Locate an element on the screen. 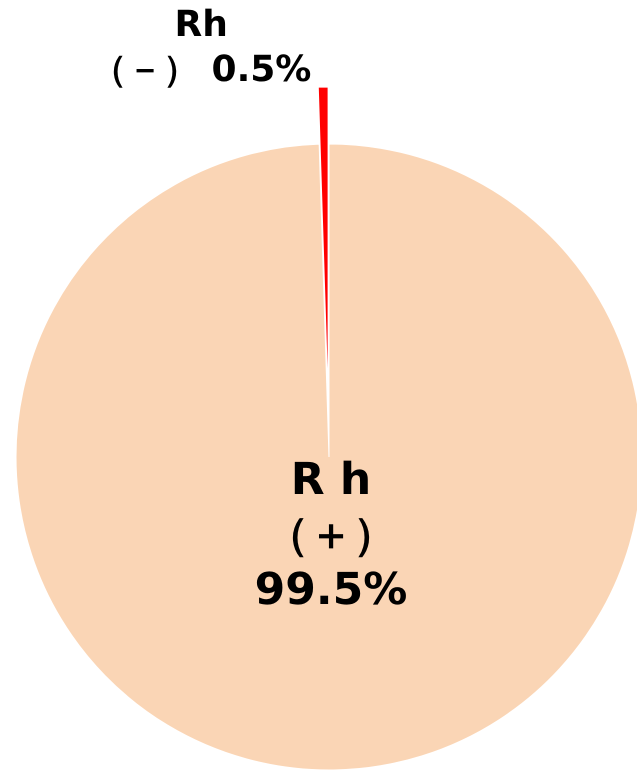  slice-label: R h （＋） is located at coordinates (331, 507).